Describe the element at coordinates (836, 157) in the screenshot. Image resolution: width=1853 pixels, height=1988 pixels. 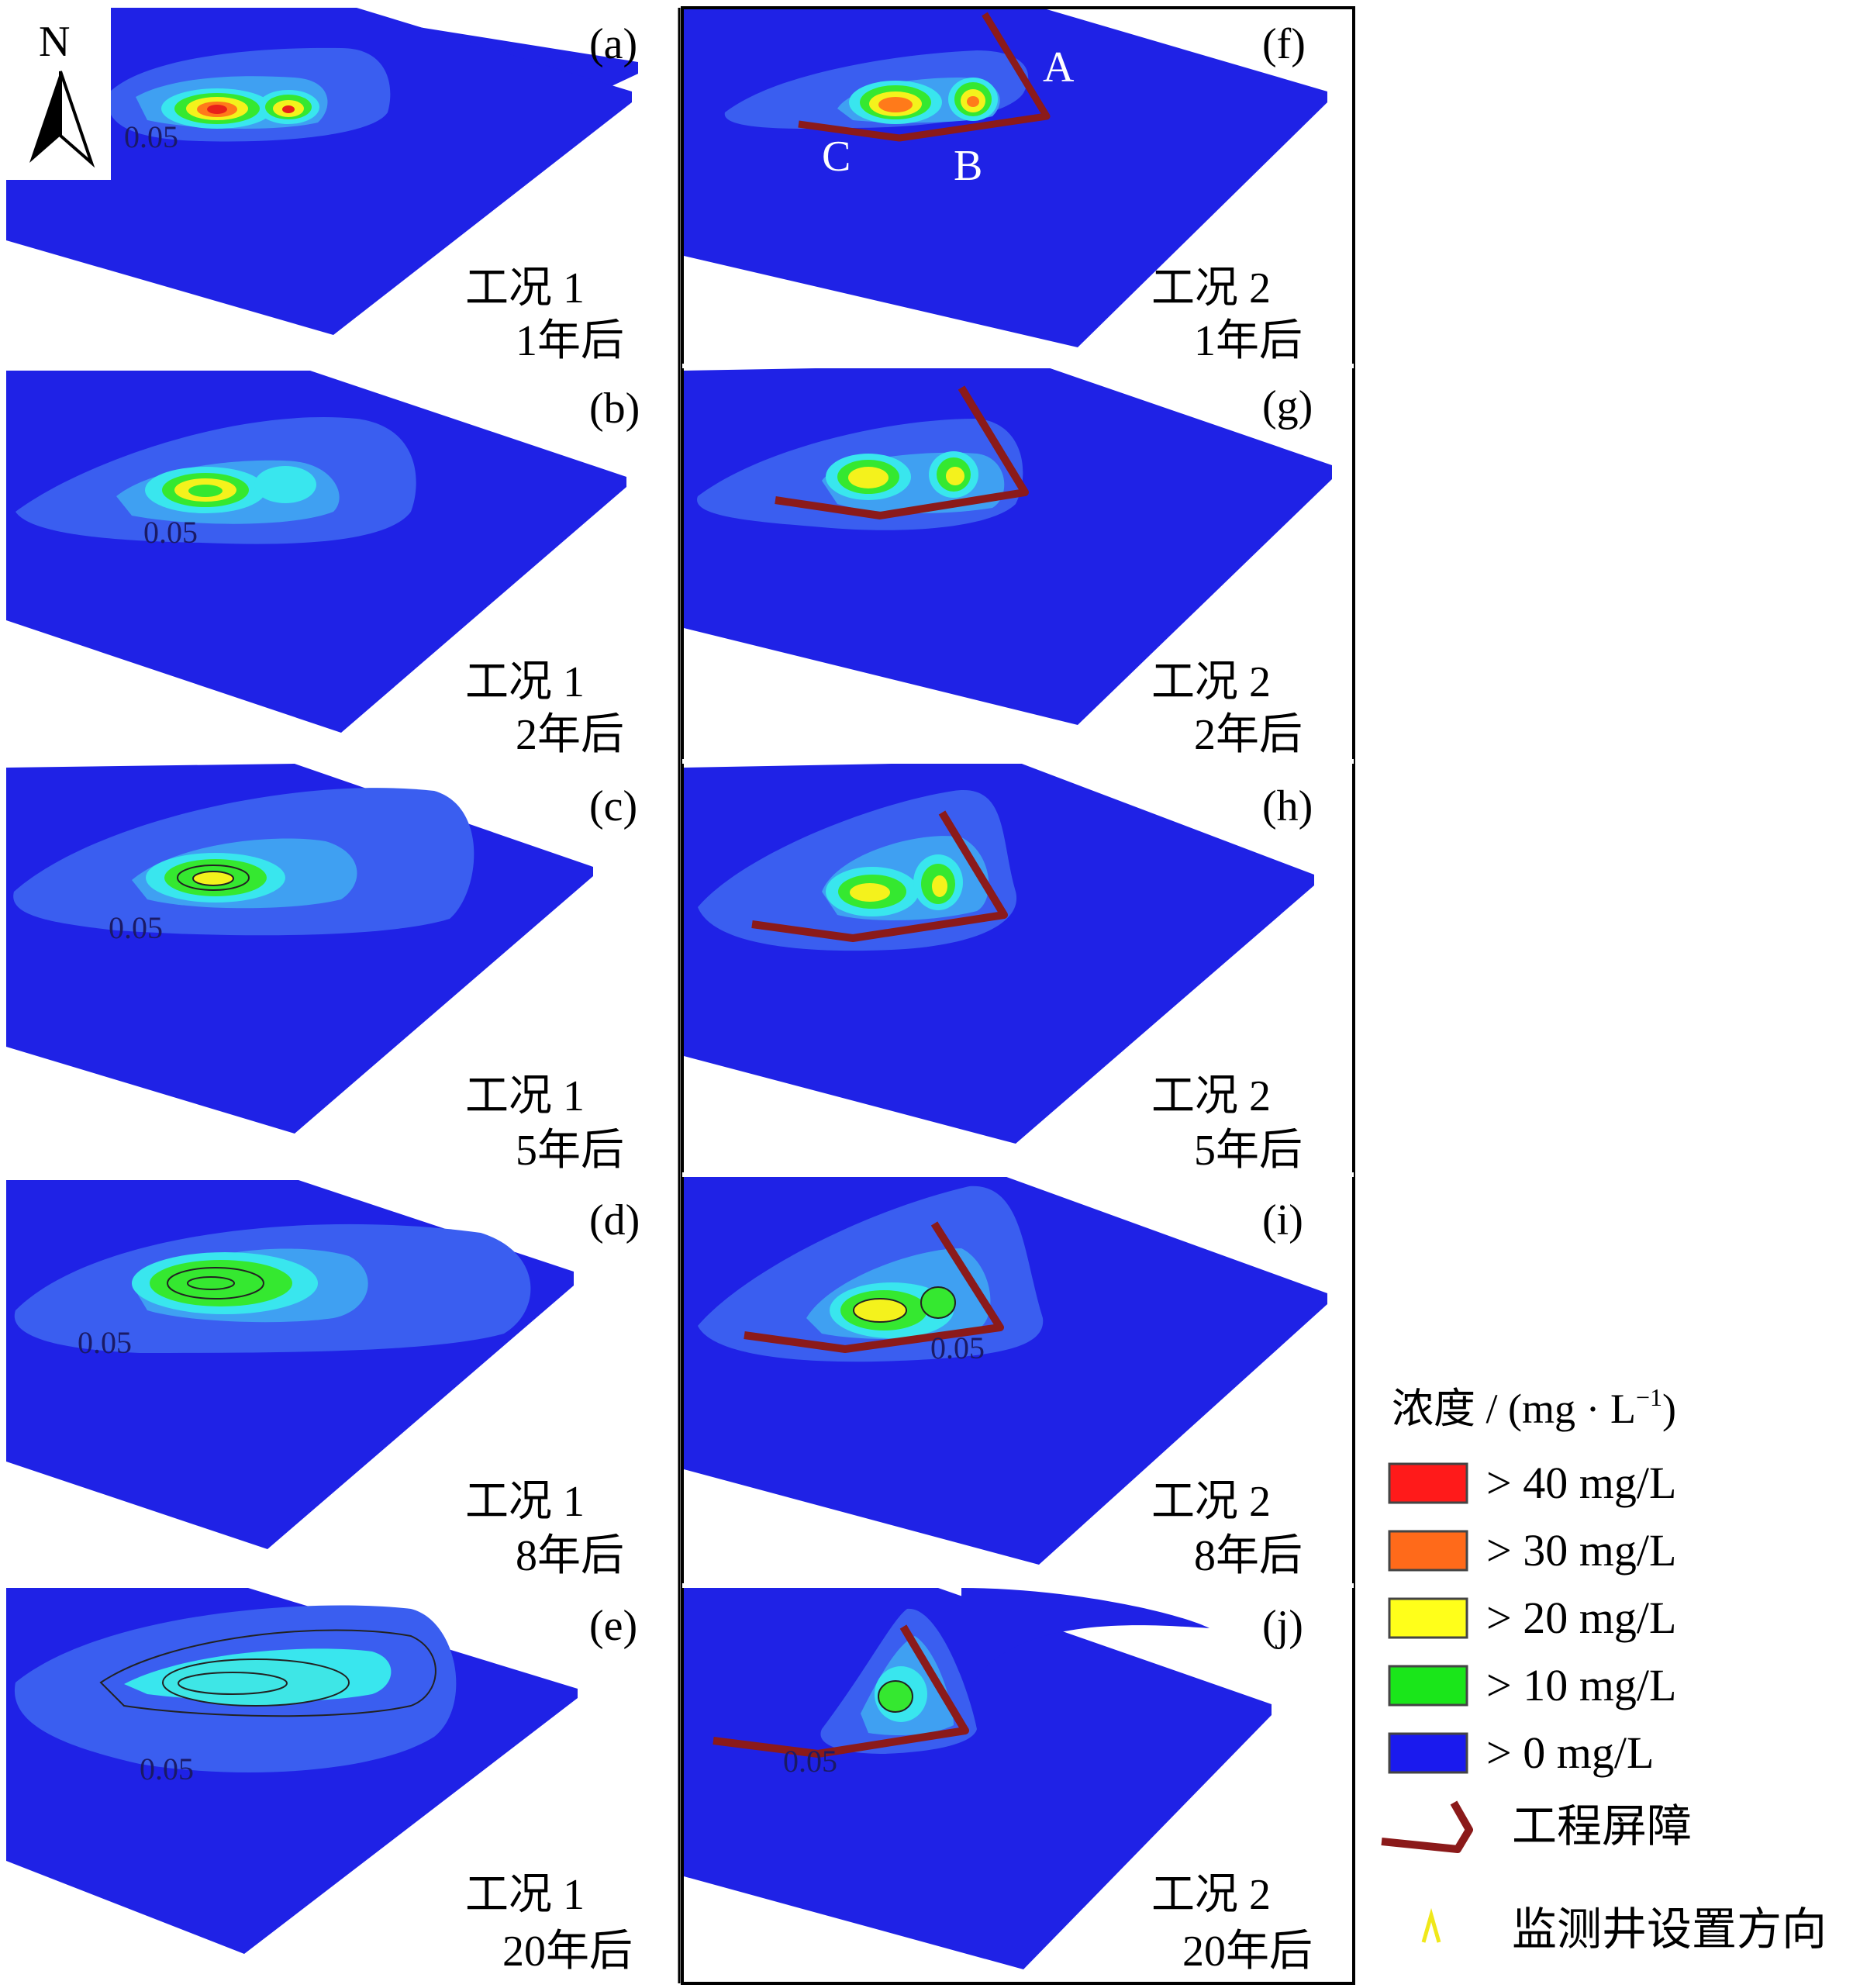
I see `barrier-point-c: C` at that location.